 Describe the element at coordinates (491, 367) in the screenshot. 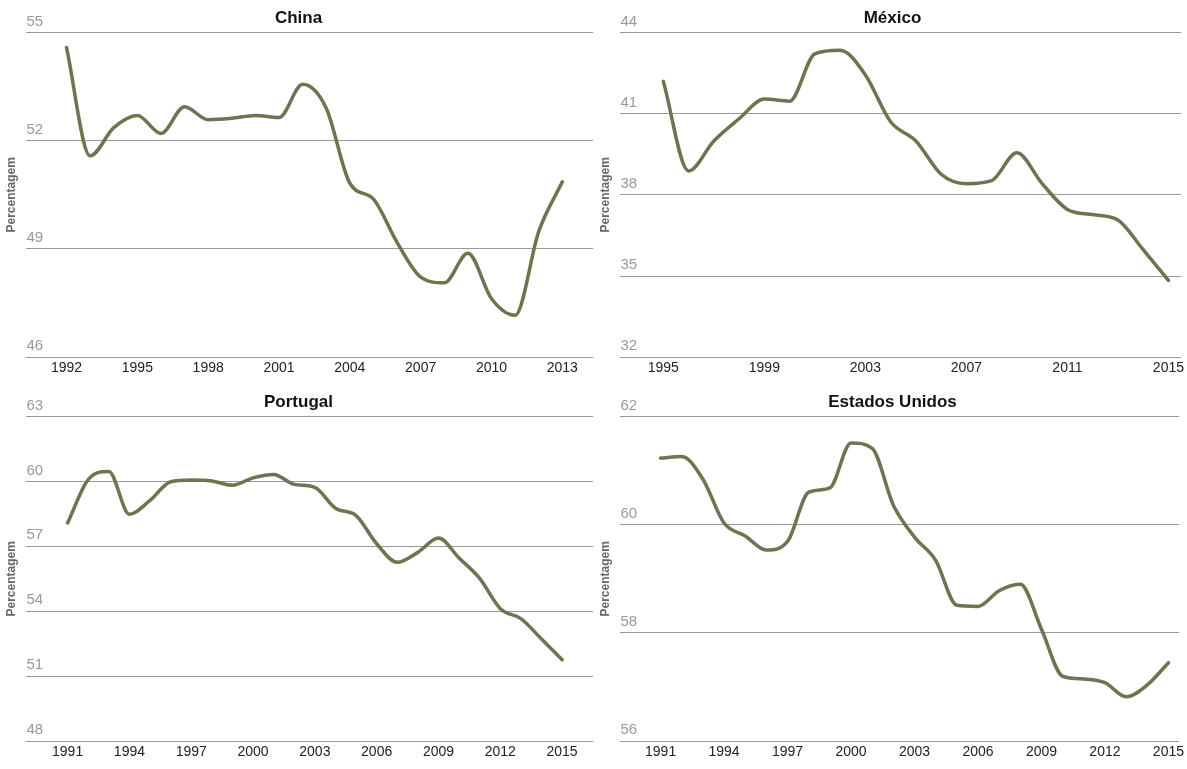

I see `x-tick-label: 2010` at that location.